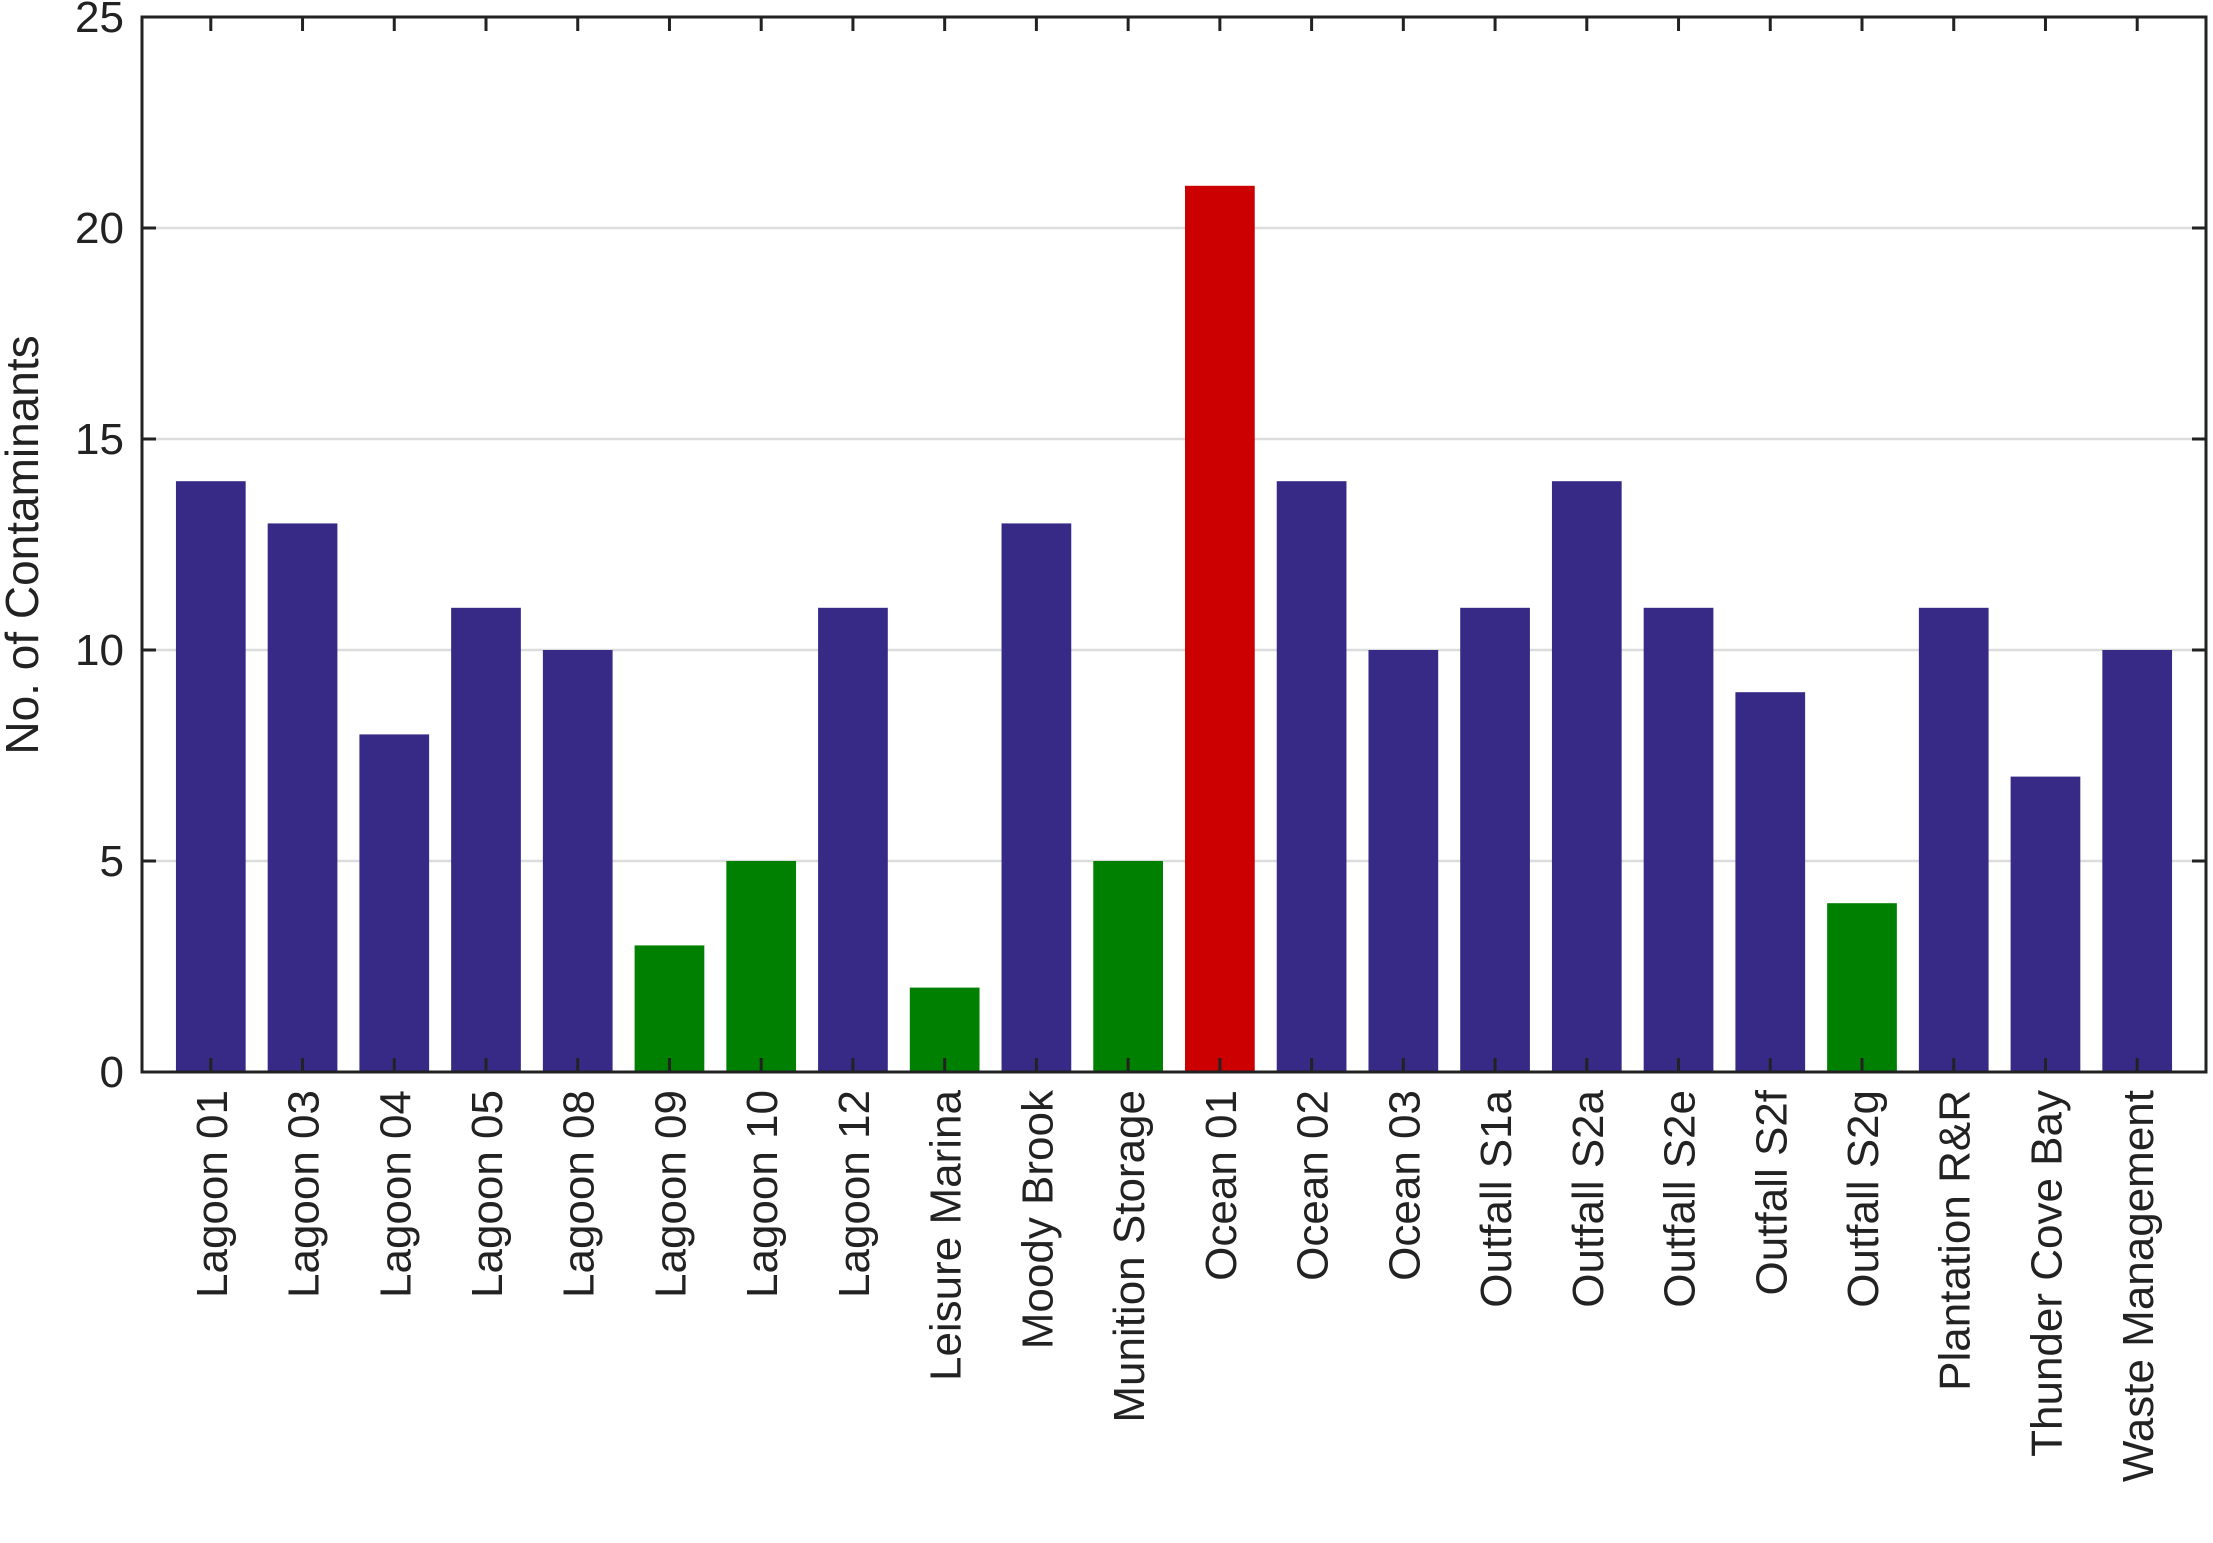 This screenshot has height=1543, width=2213. I want to click on x-tick-label: Lagoon 09, so click(670, 1194).